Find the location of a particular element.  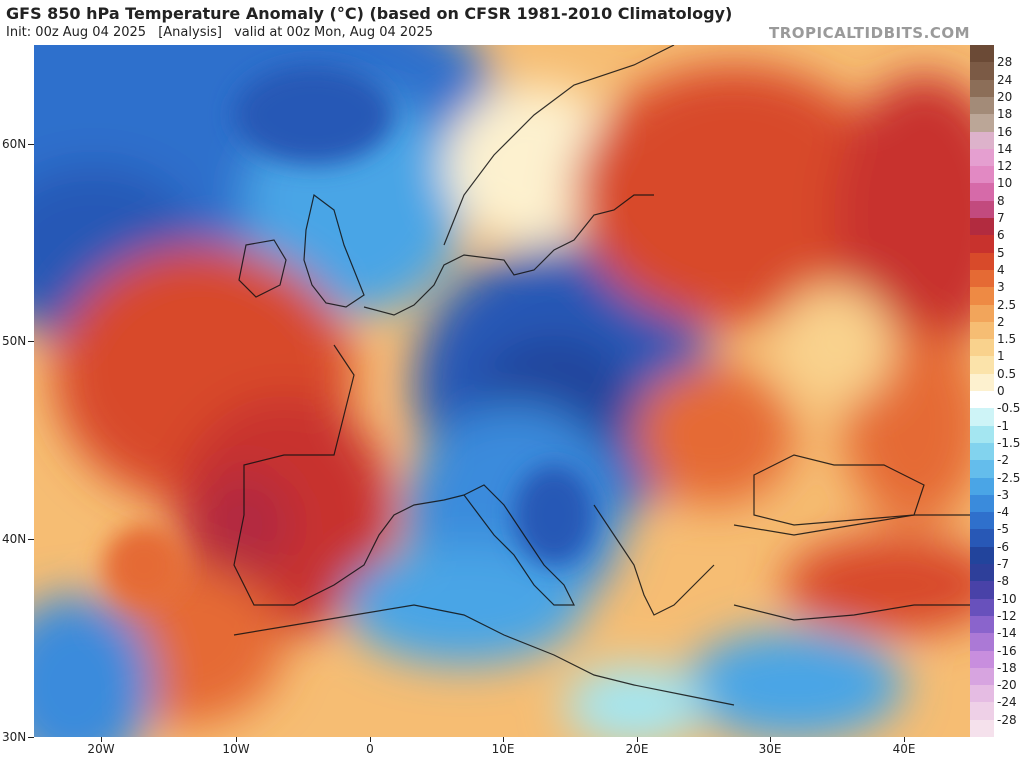

colorbar-label: -4 is located at coordinates (1003, 512).